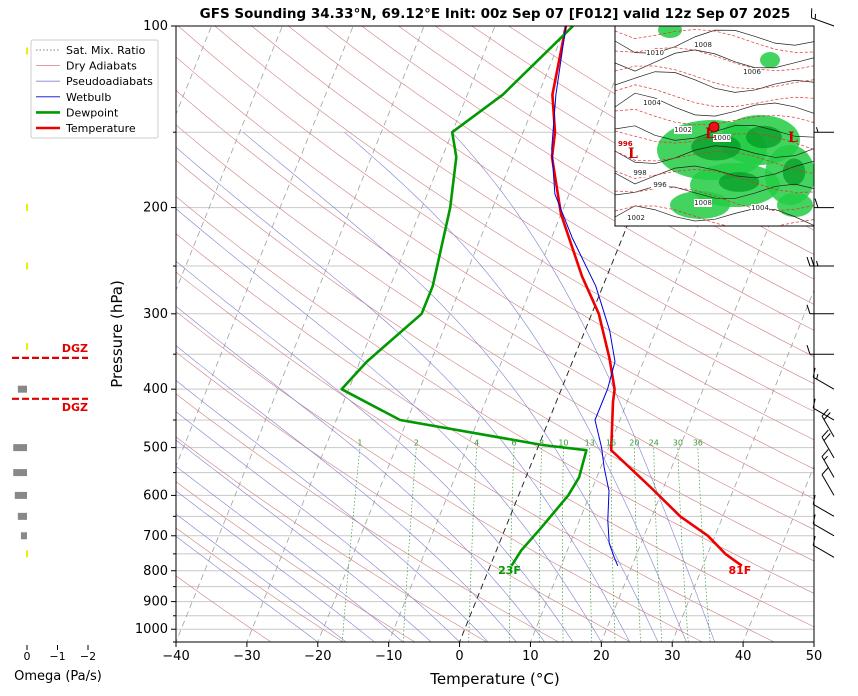 The width and height of the screenshot is (858, 696). Describe the element at coordinates (224, 608) in the screenshot. I see `dry-adiabat-line` at that location.